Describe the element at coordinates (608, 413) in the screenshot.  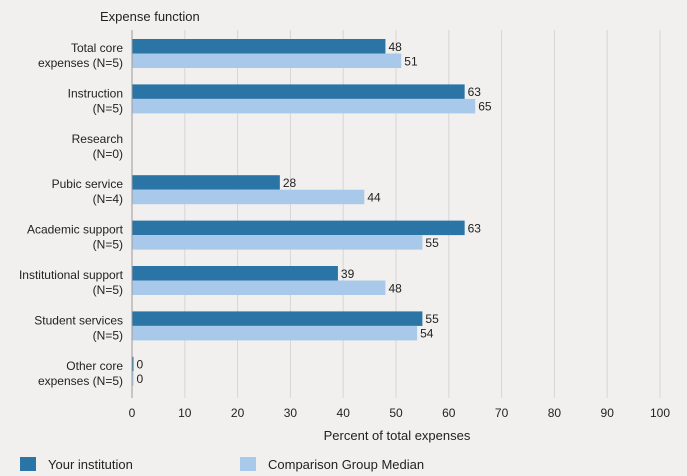
I see `x-tick-label: 90` at that location.